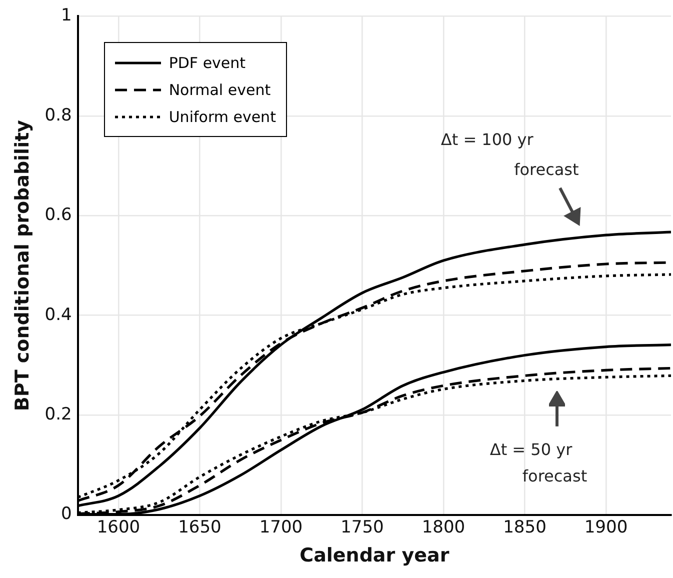 The image size is (673, 578). I want to click on y-tick-label: 1, so click(66, 16).